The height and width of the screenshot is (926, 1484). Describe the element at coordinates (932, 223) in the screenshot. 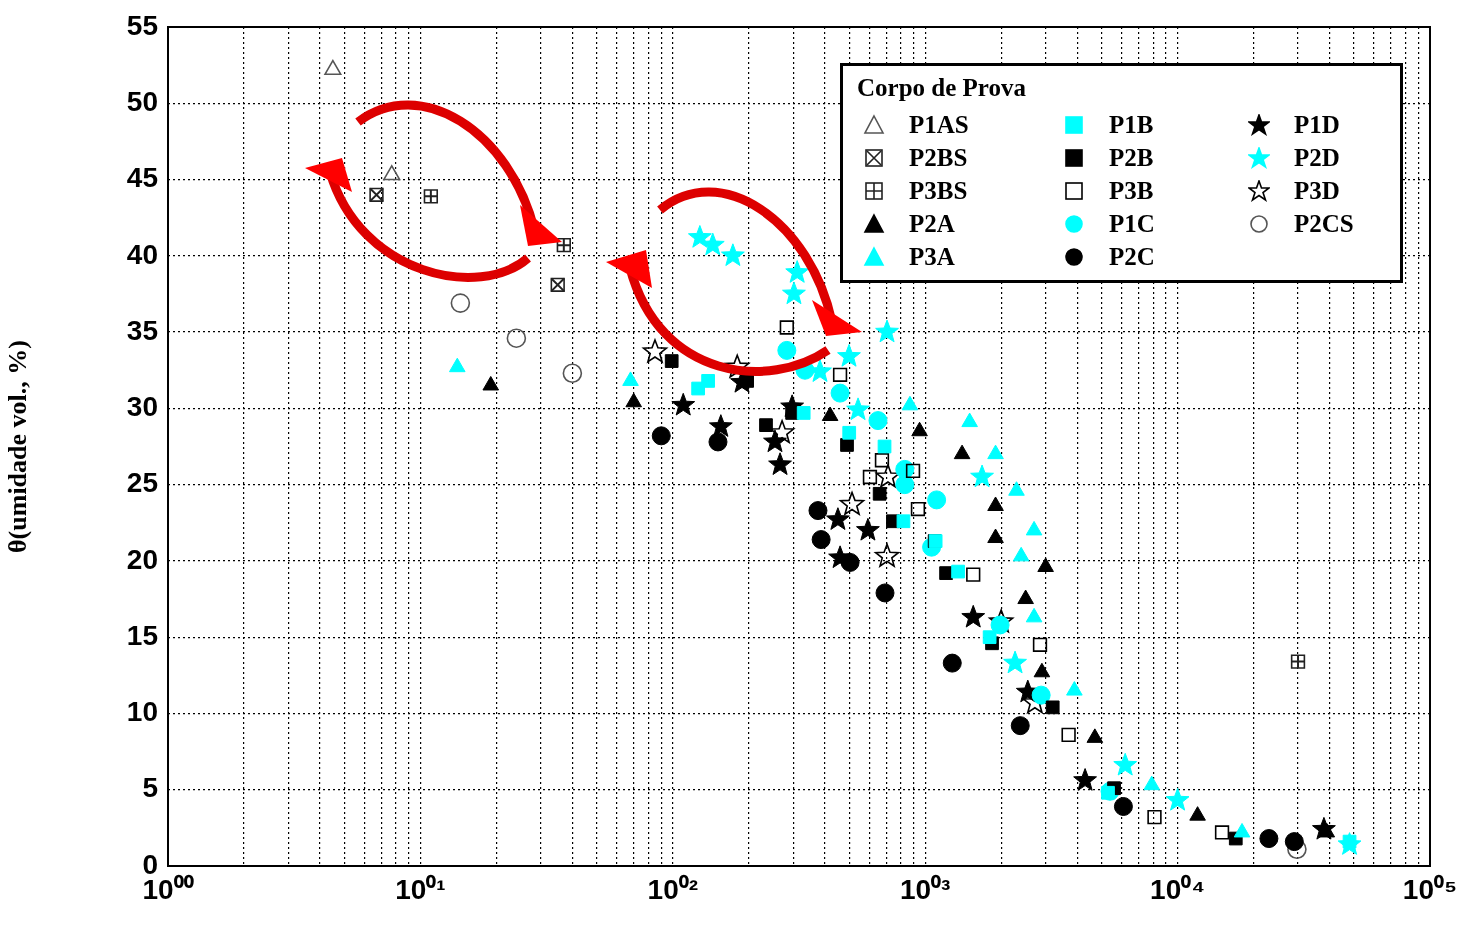

I see `legend-label: P2A` at that location.